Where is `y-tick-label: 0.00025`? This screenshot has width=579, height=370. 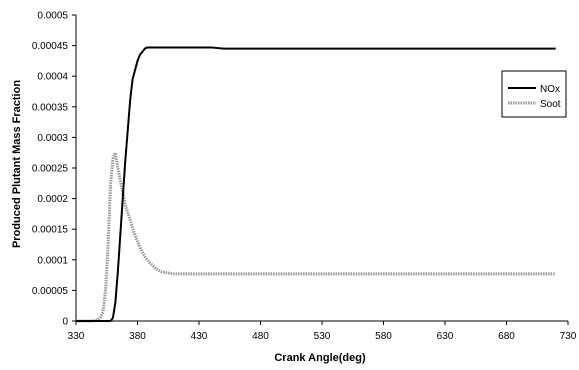 y-tick-label: 0.00025 is located at coordinates (50, 169).